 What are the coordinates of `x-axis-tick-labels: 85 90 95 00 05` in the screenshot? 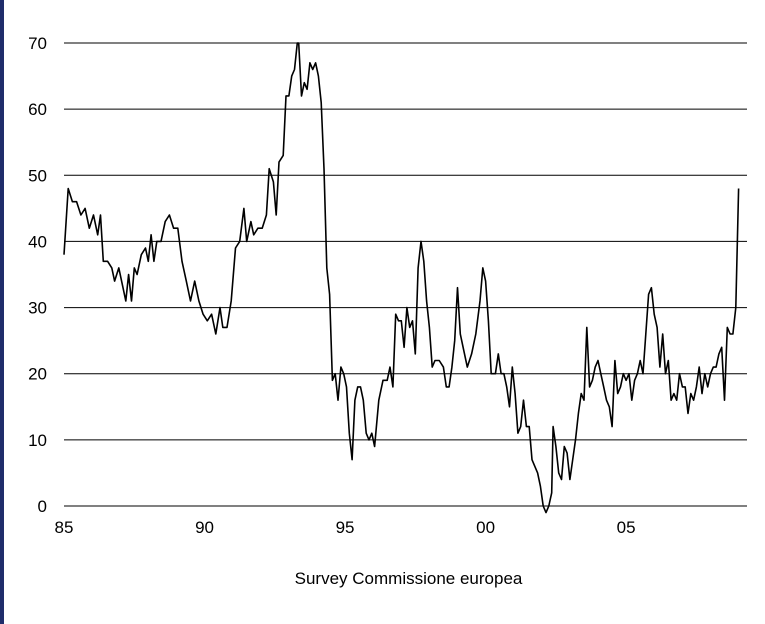 It's located at (345, 527).